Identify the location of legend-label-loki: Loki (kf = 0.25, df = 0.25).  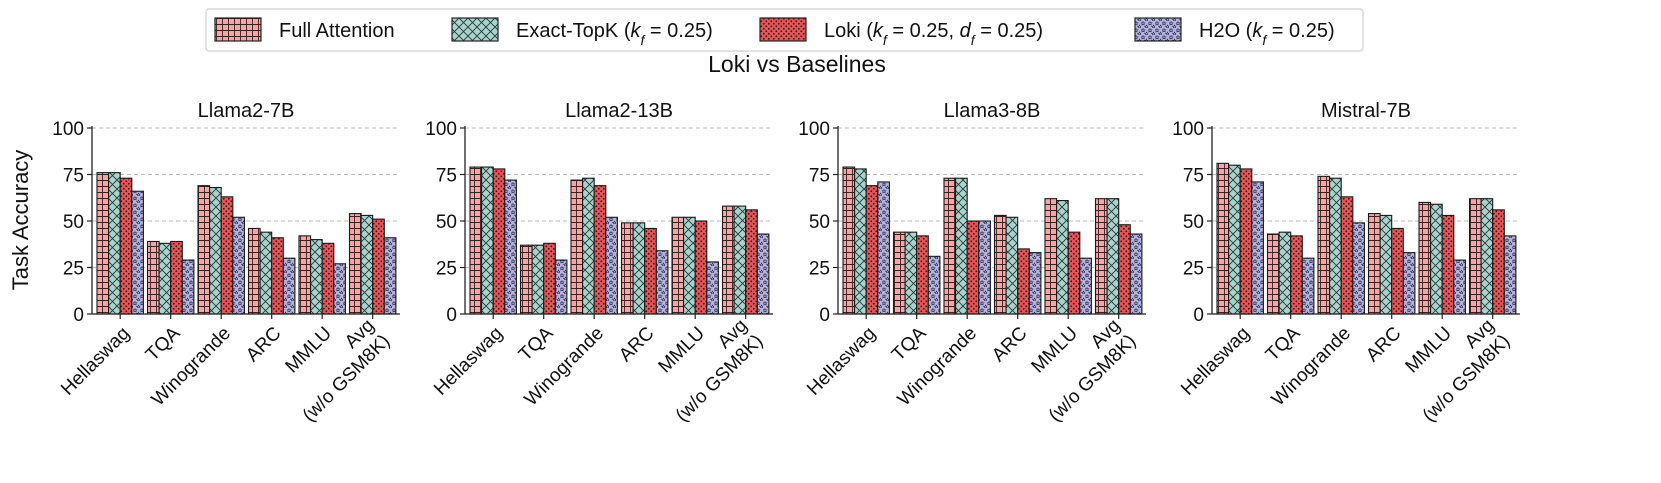
(933, 34).